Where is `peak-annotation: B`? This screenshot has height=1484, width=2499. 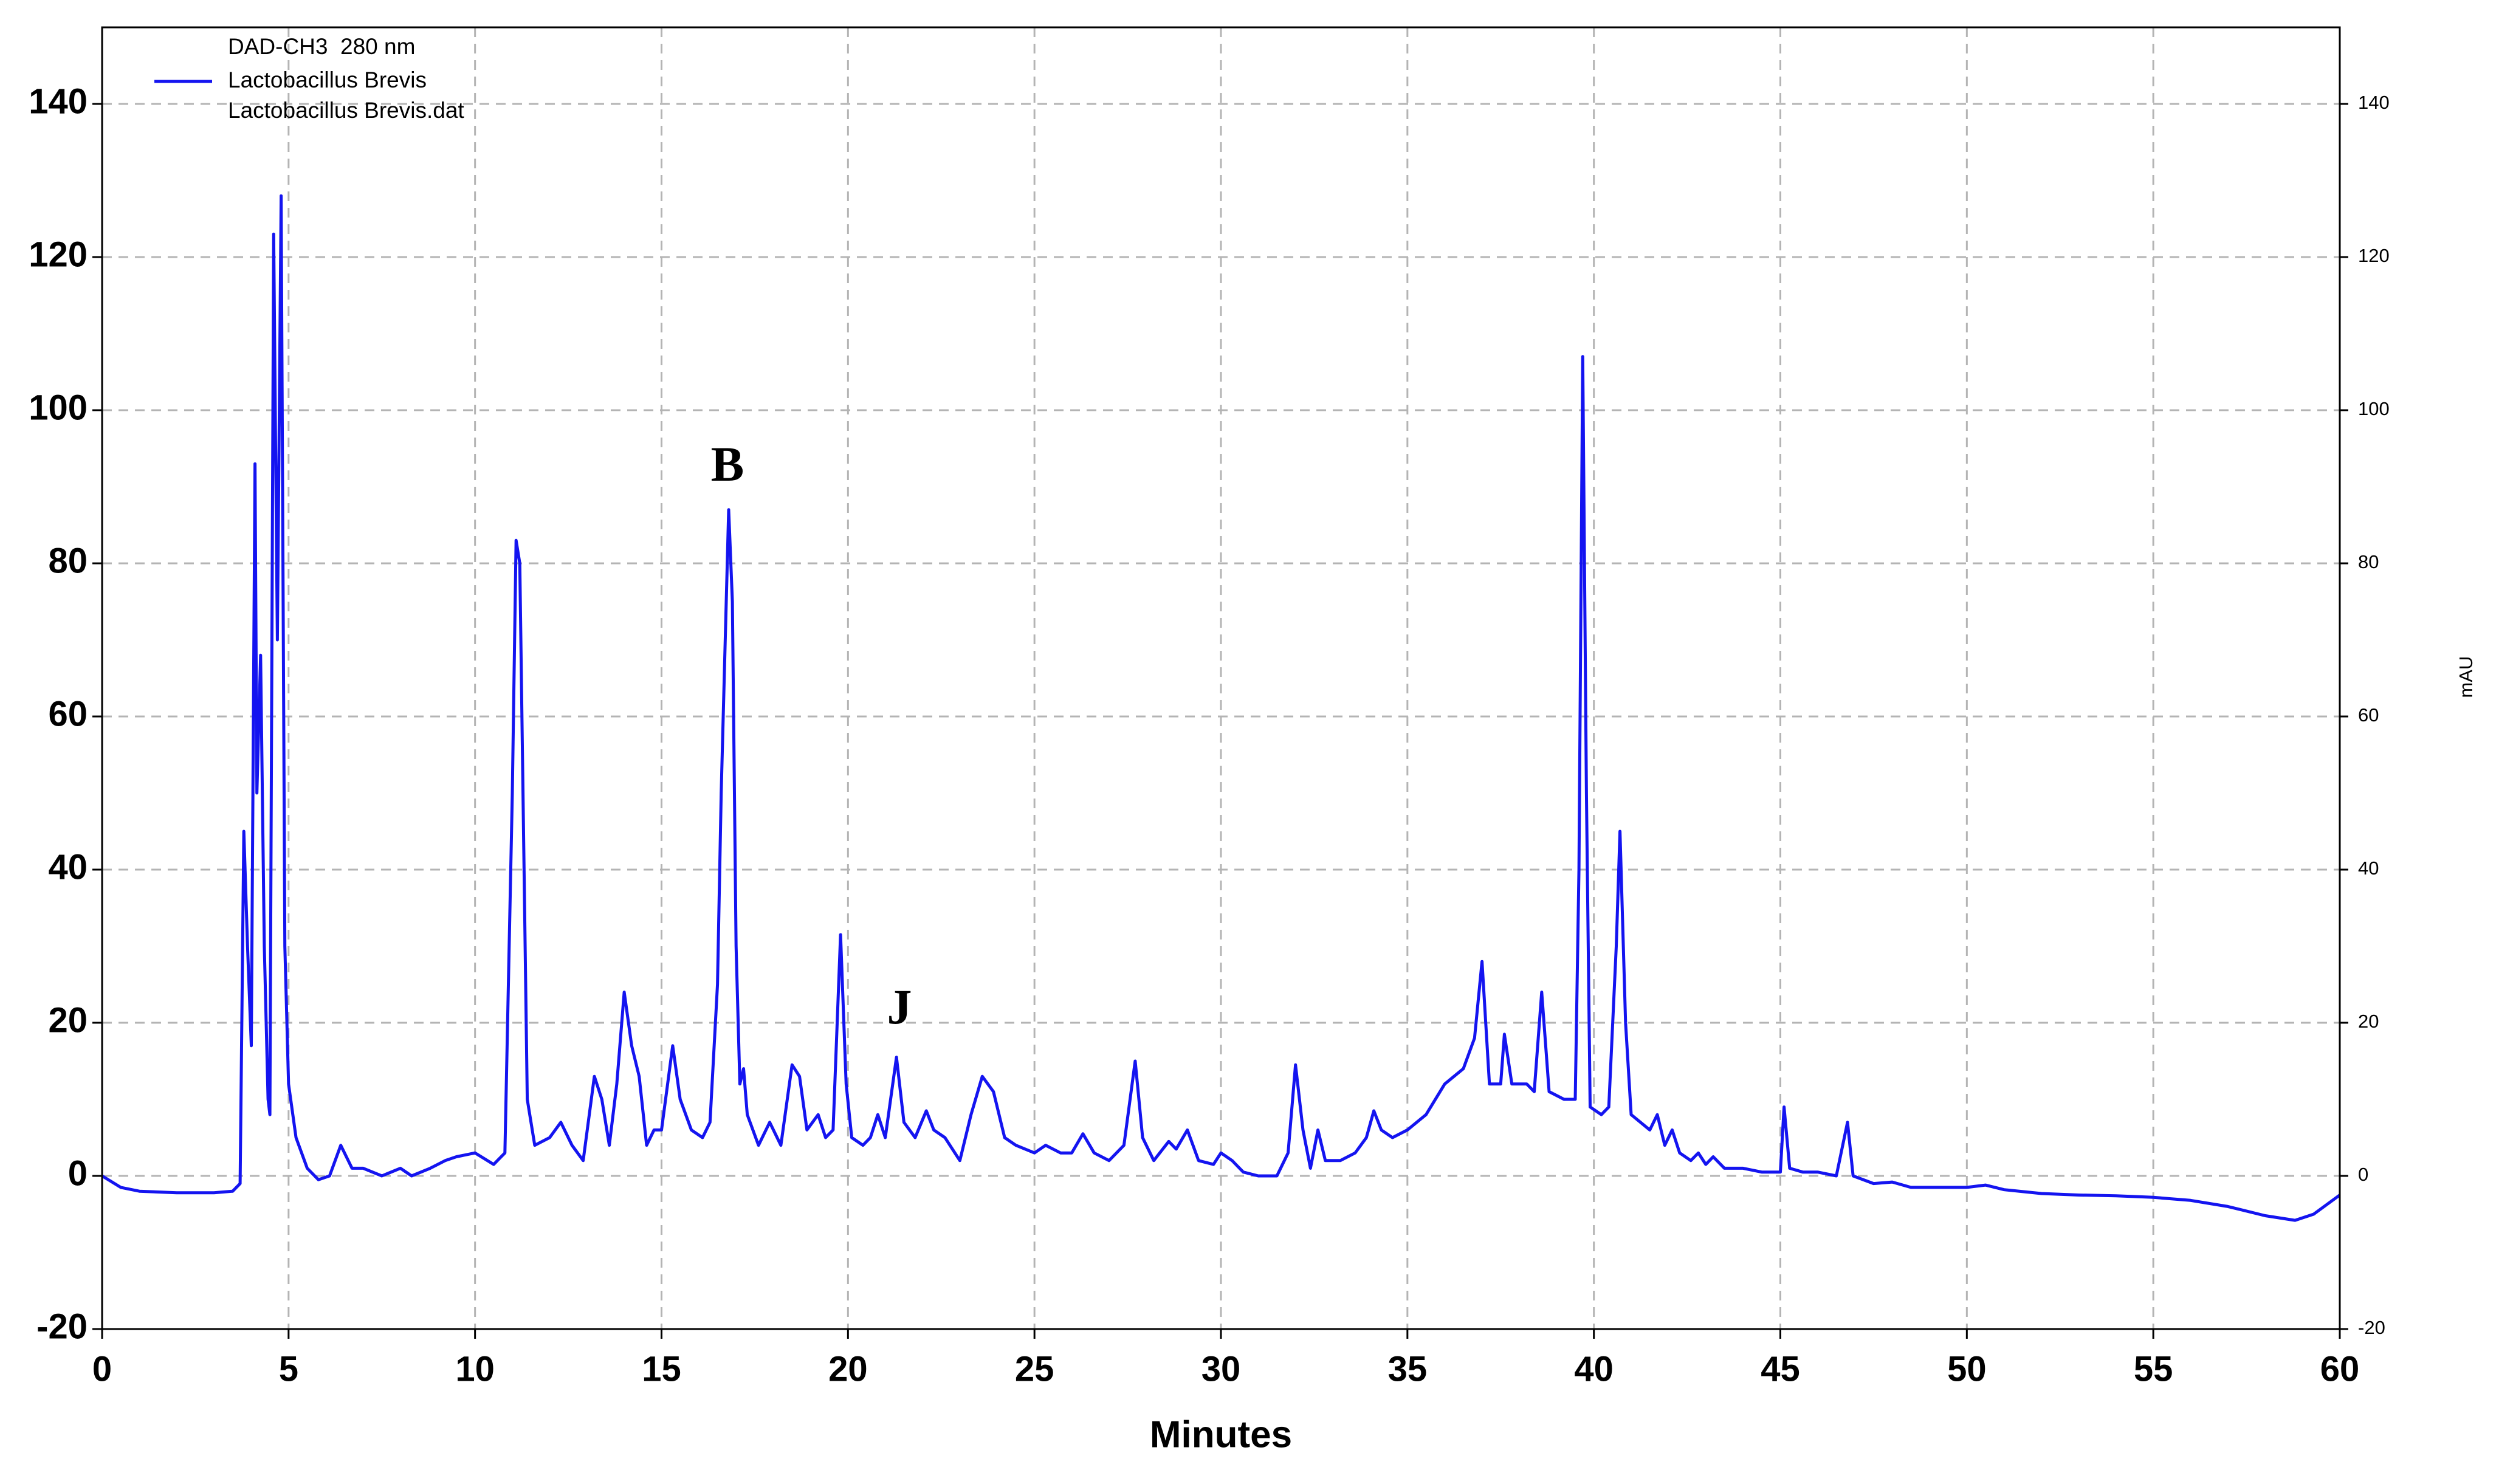 peak-annotation: B is located at coordinates (727, 464).